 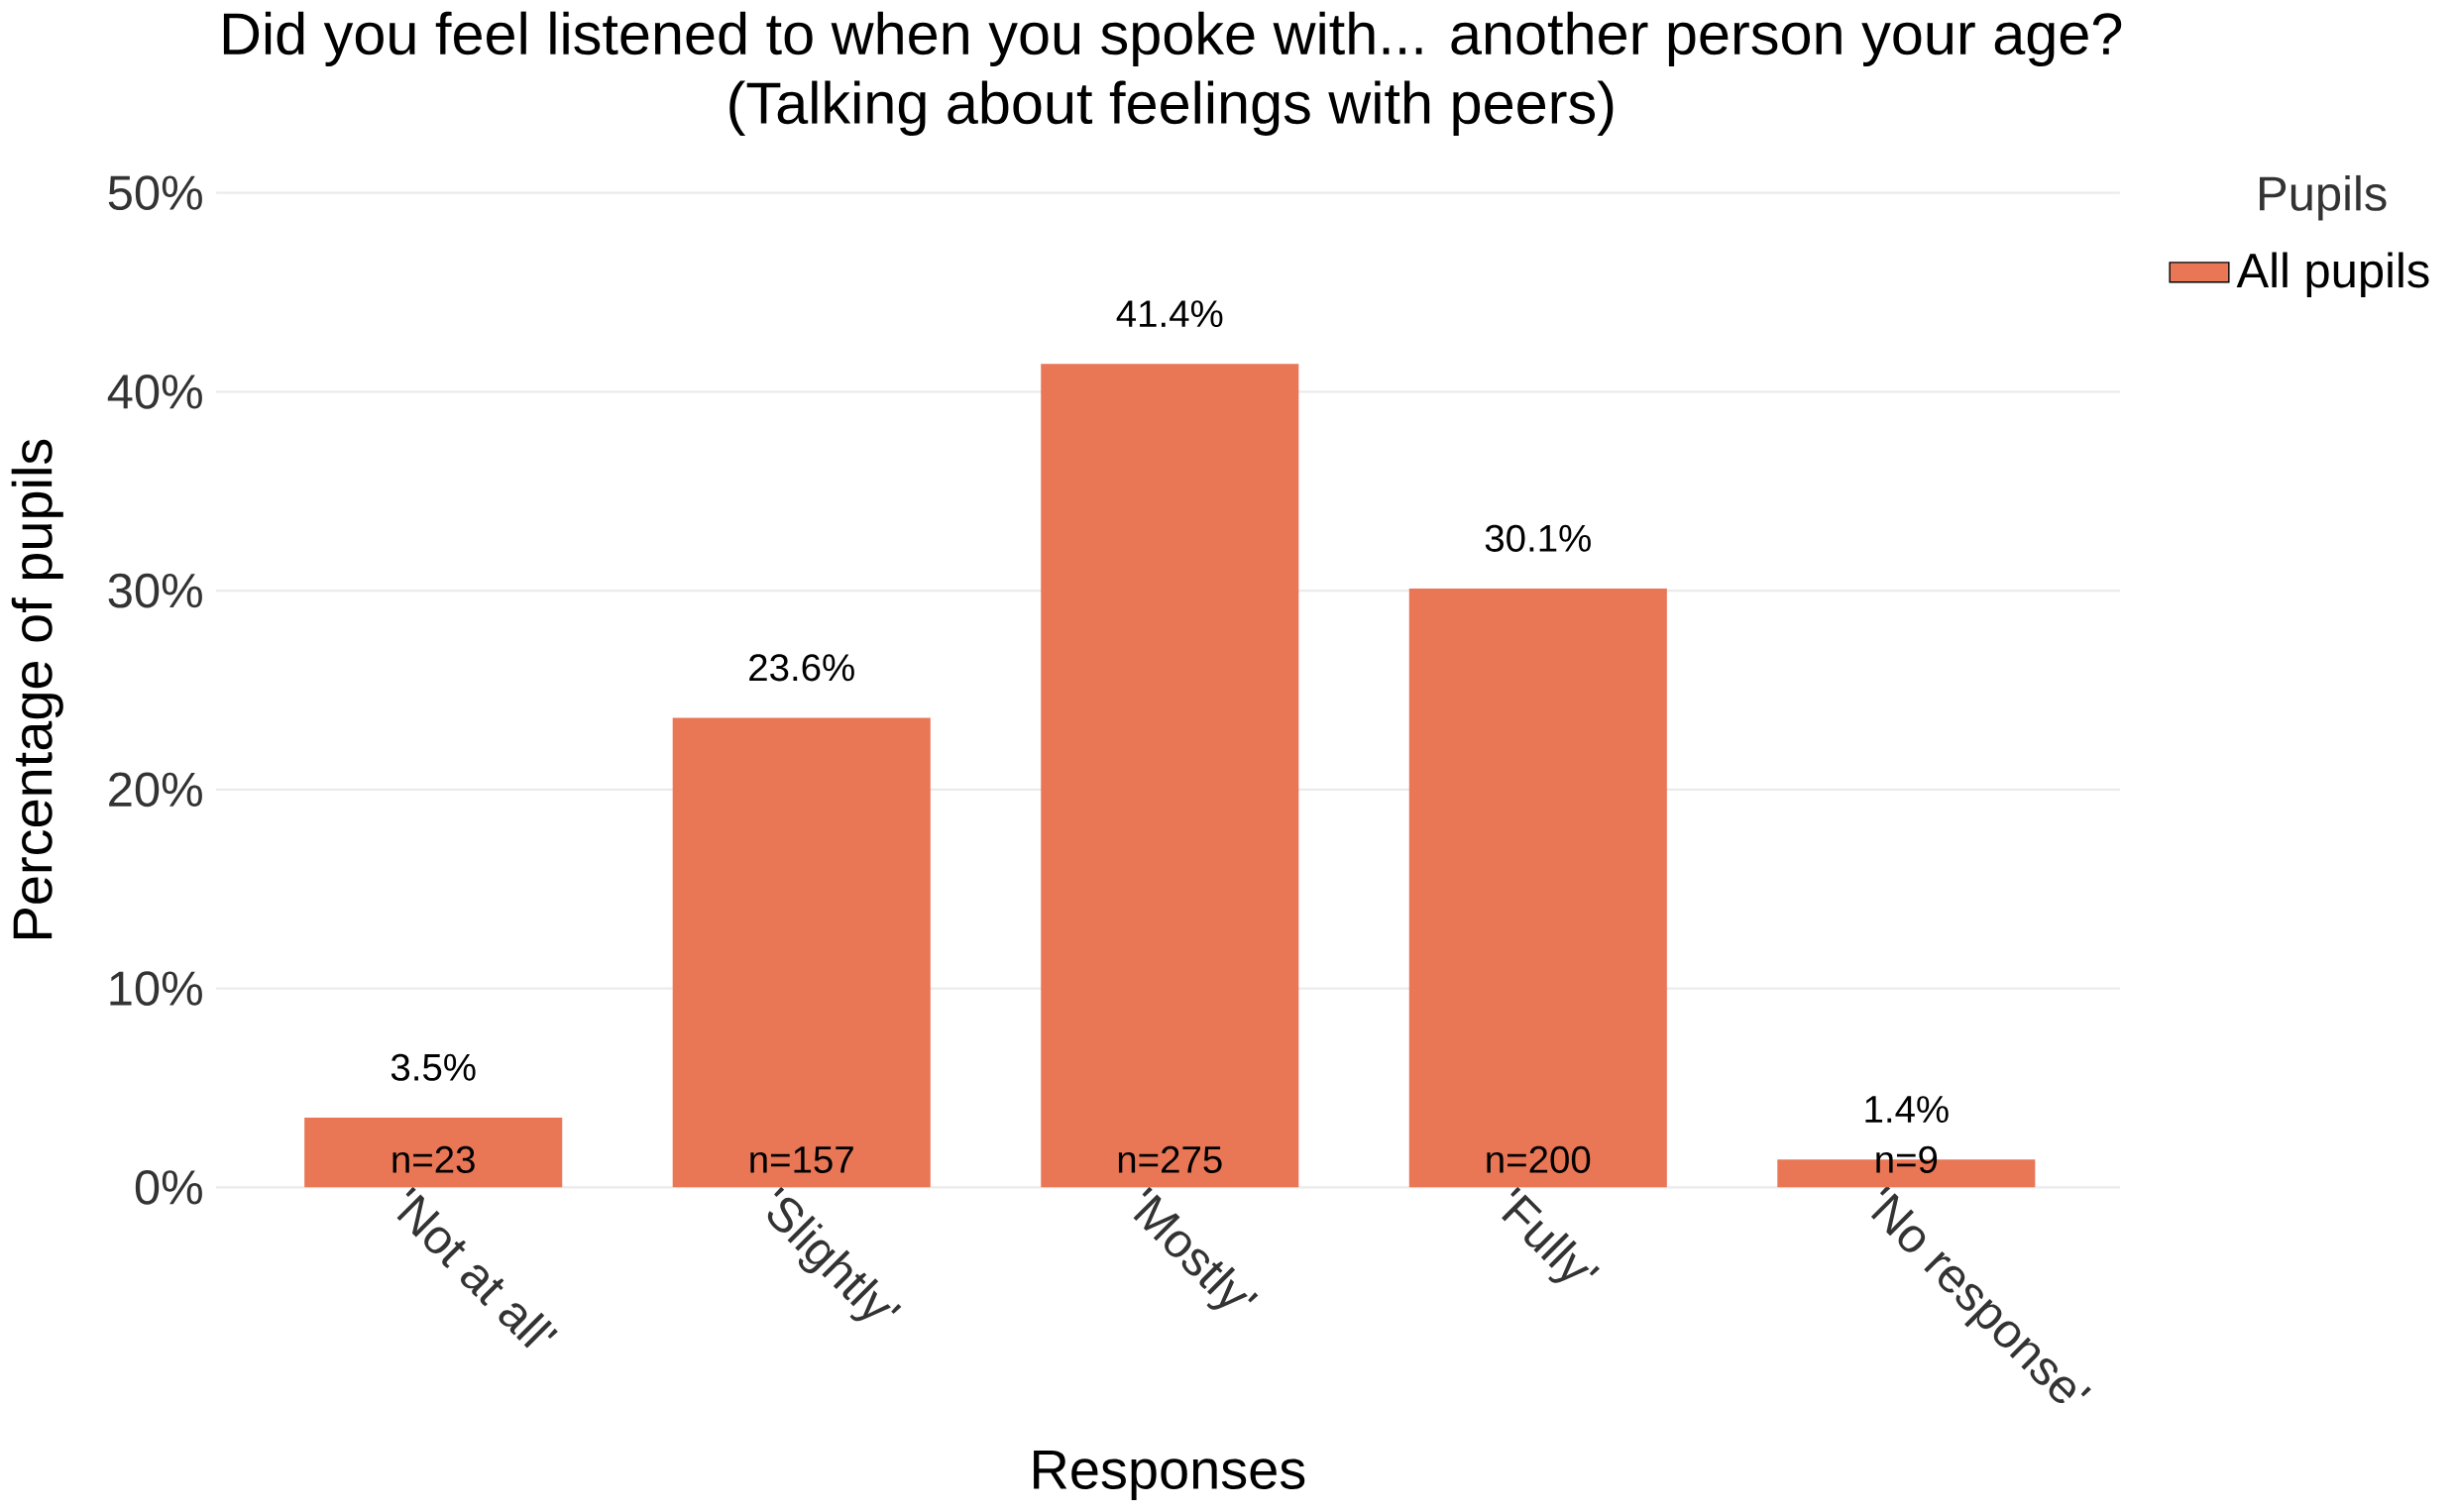 I want to click on y-tick-label: 30%, so click(x=155, y=590).